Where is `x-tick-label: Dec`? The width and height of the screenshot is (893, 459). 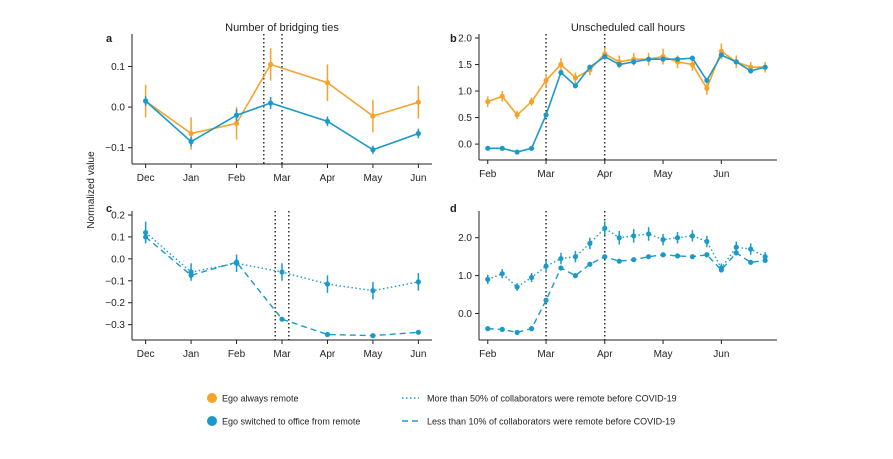 x-tick-label: Dec is located at coordinates (146, 354).